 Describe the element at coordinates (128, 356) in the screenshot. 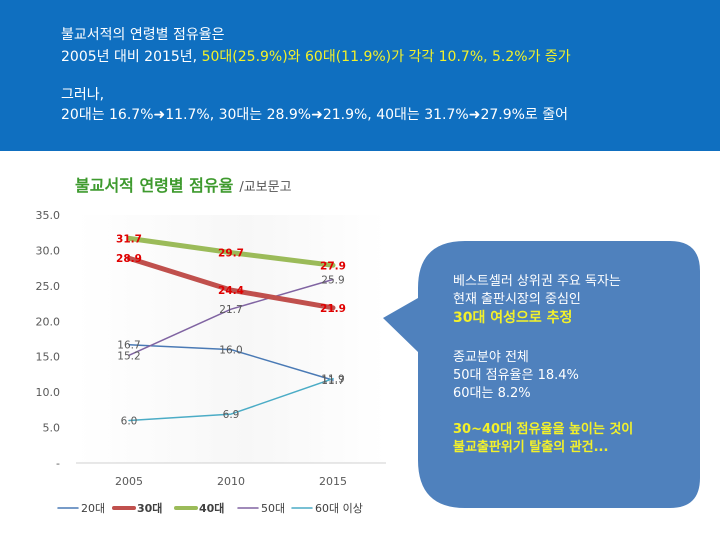

I see `data-label: 15.2` at that location.